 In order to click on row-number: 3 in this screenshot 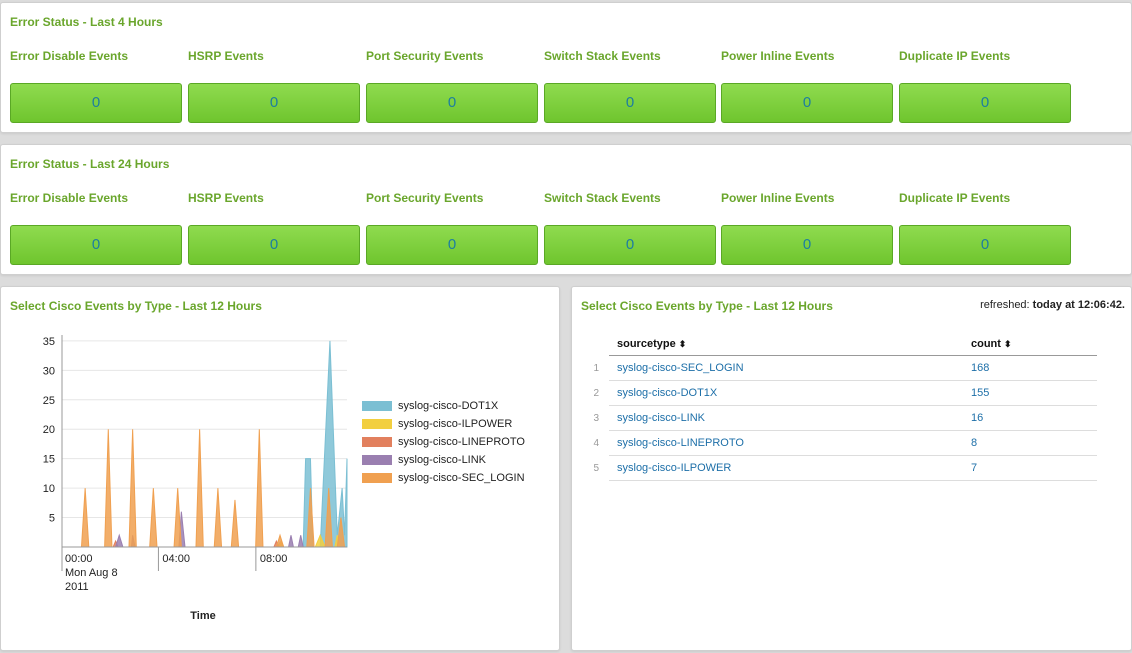, I will do `click(596, 418)`.